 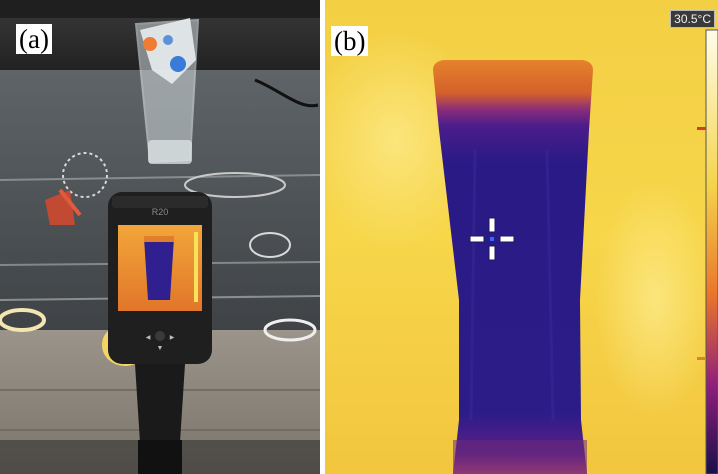 What do you see at coordinates (160, 212) in the screenshot?
I see `camera-model-label: R20` at bounding box center [160, 212].